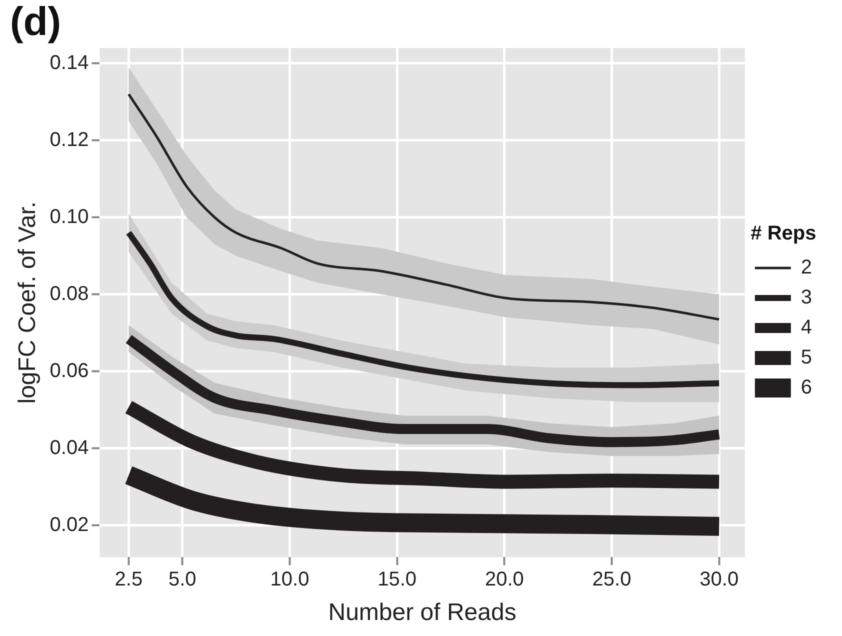 The height and width of the screenshot is (636, 842). I want to click on legend-label: 5, so click(806, 357).